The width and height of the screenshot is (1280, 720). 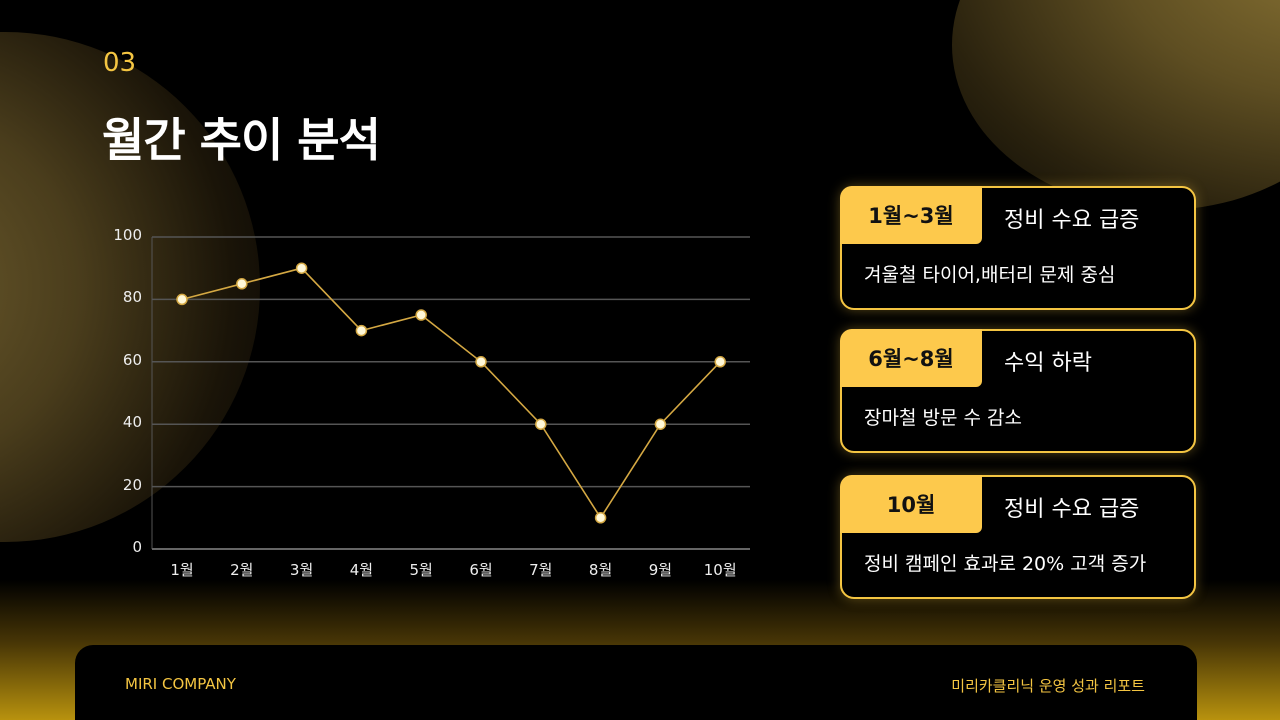 What do you see at coordinates (990, 275) in the screenshot?
I see `card-description: 겨울철 타이어,배터리 문제 중심` at bounding box center [990, 275].